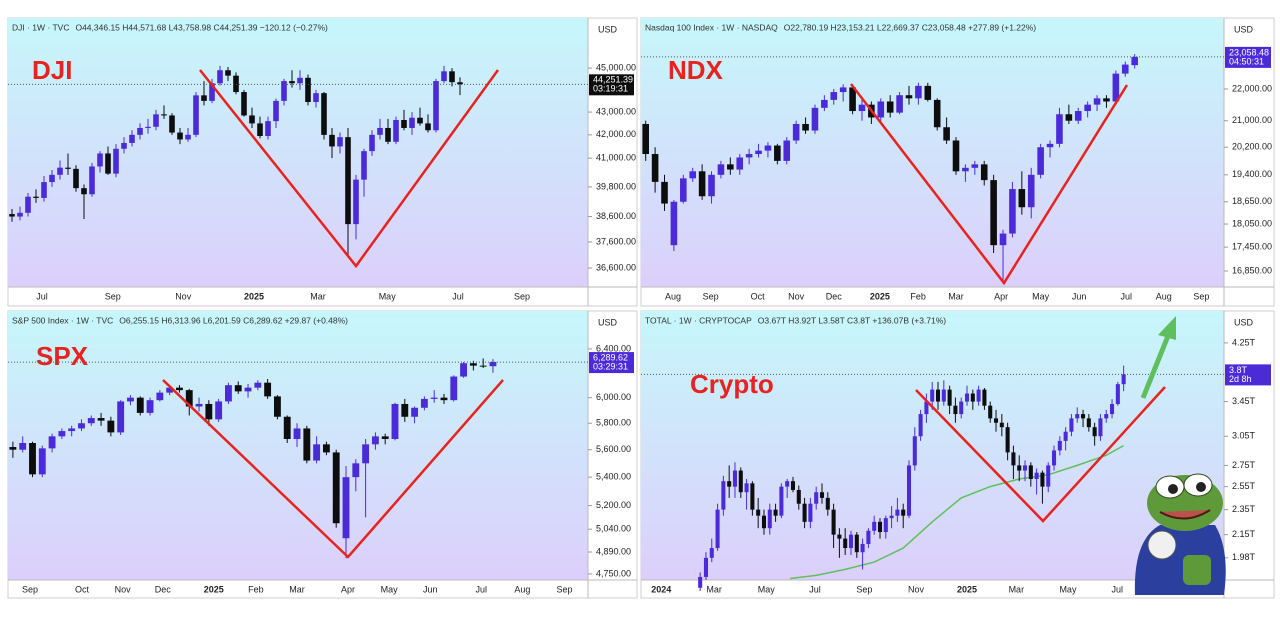 The height and width of the screenshot is (623, 1280). I want to click on y-tick-label: 19,400.00, so click(1252, 174).